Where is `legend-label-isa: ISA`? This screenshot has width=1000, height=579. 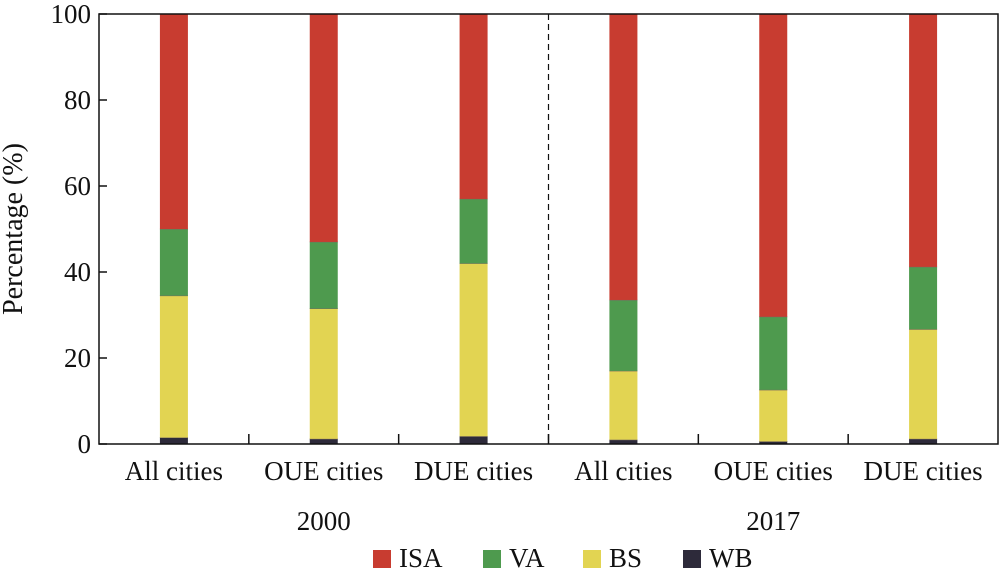
legend-label-isa: ISA is located at coordinates (421, 558).